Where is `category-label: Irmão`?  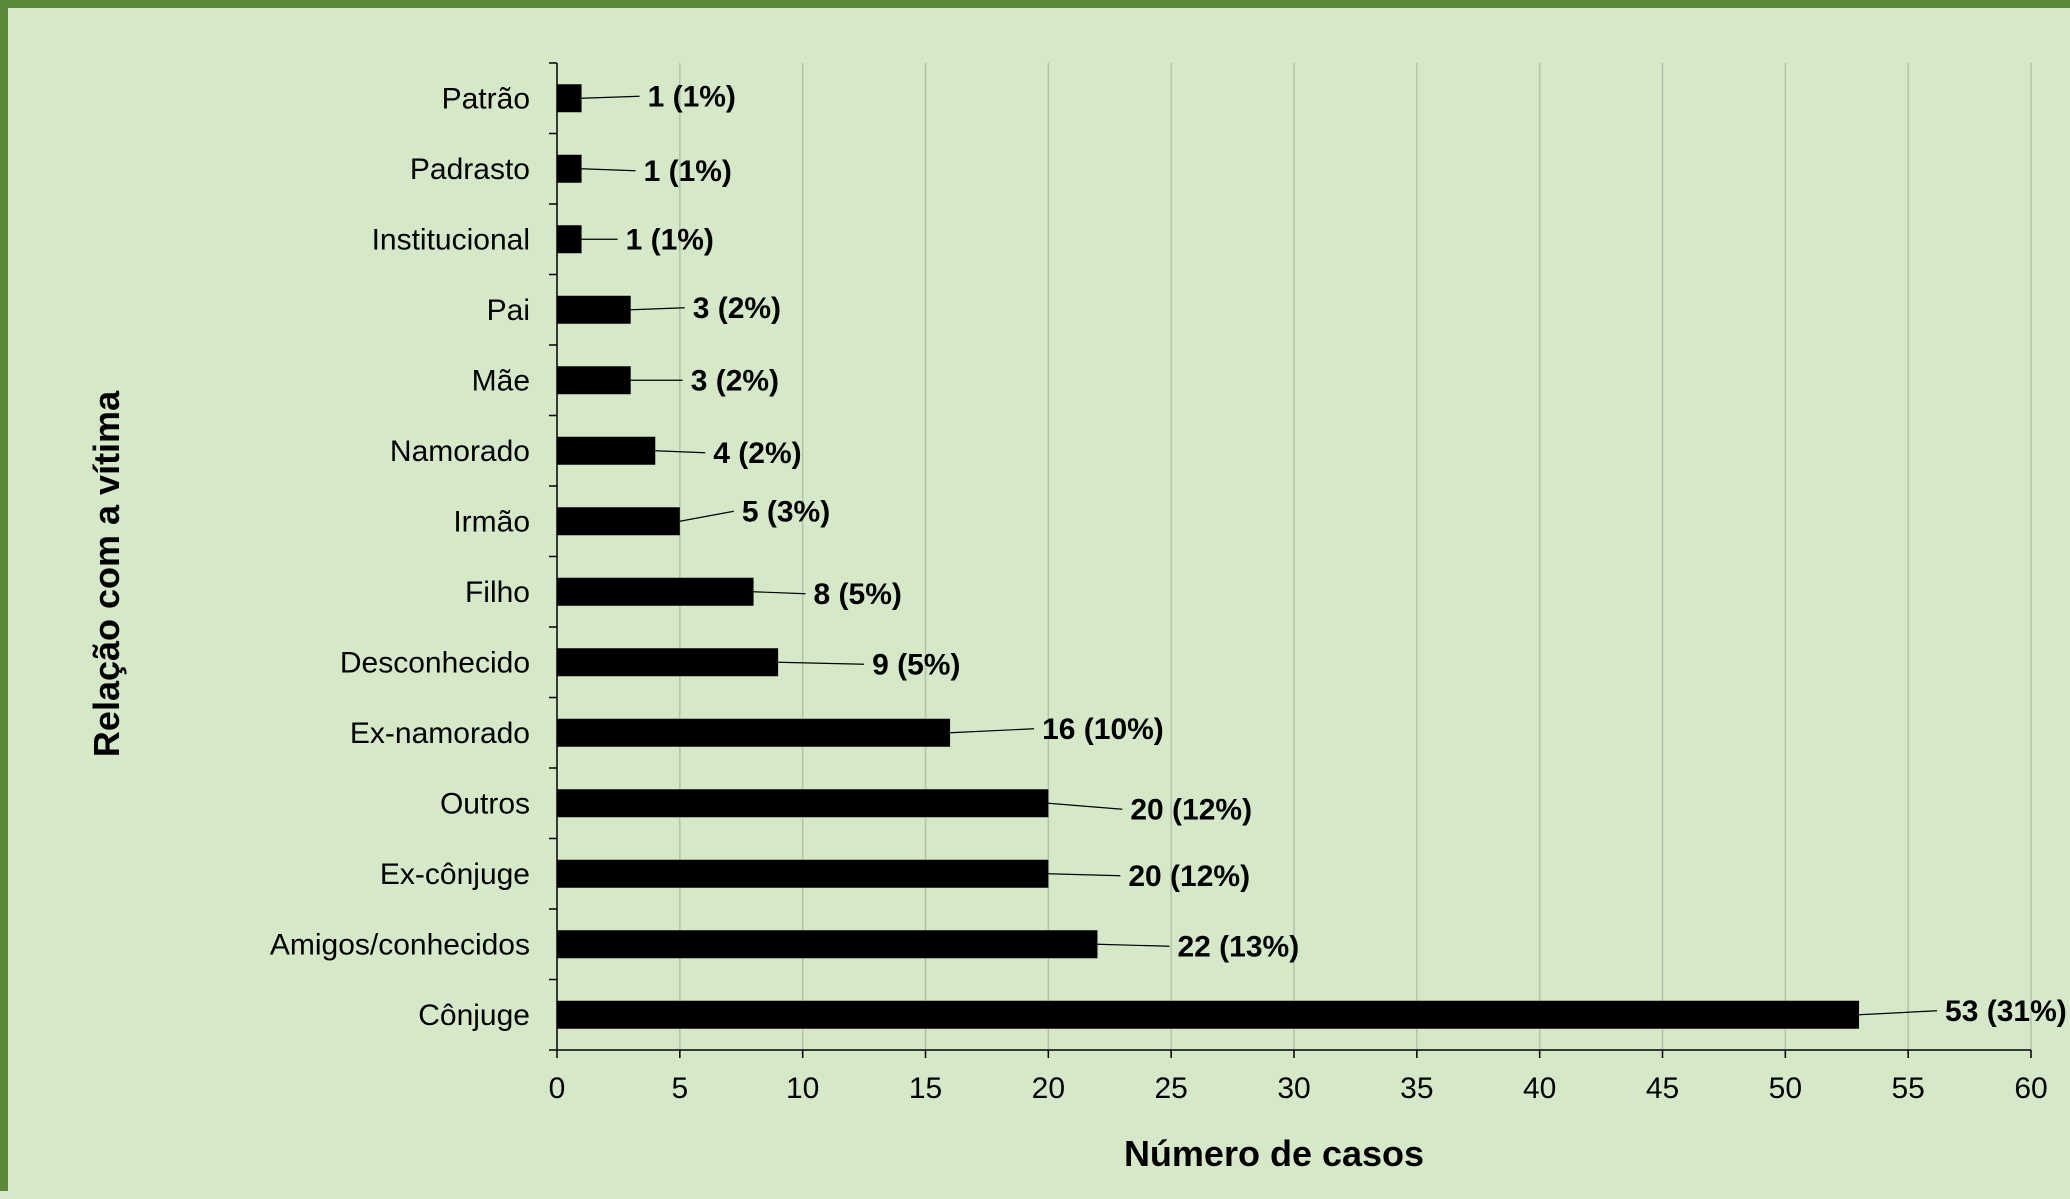 category-label: Irmão is located at coordinates (491, 521).